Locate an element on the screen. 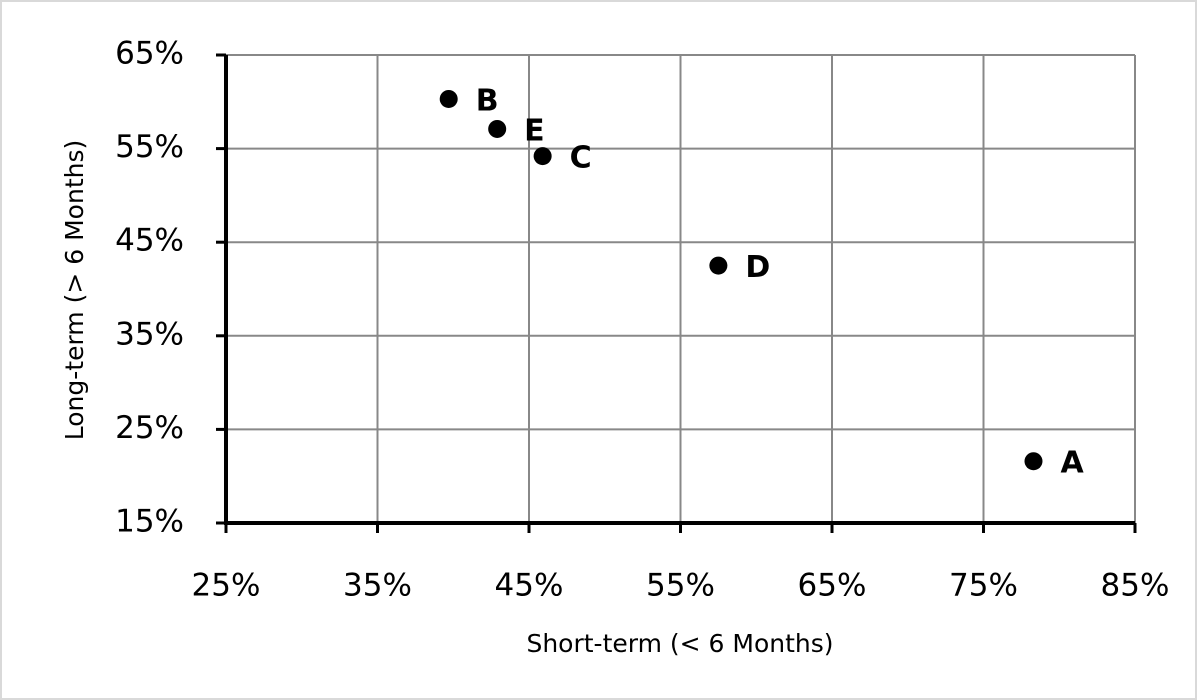 This screenshot has width=1197, height=700. x-axis-label: Short-term (< 6 Months) is located at coordinates (679, 643).